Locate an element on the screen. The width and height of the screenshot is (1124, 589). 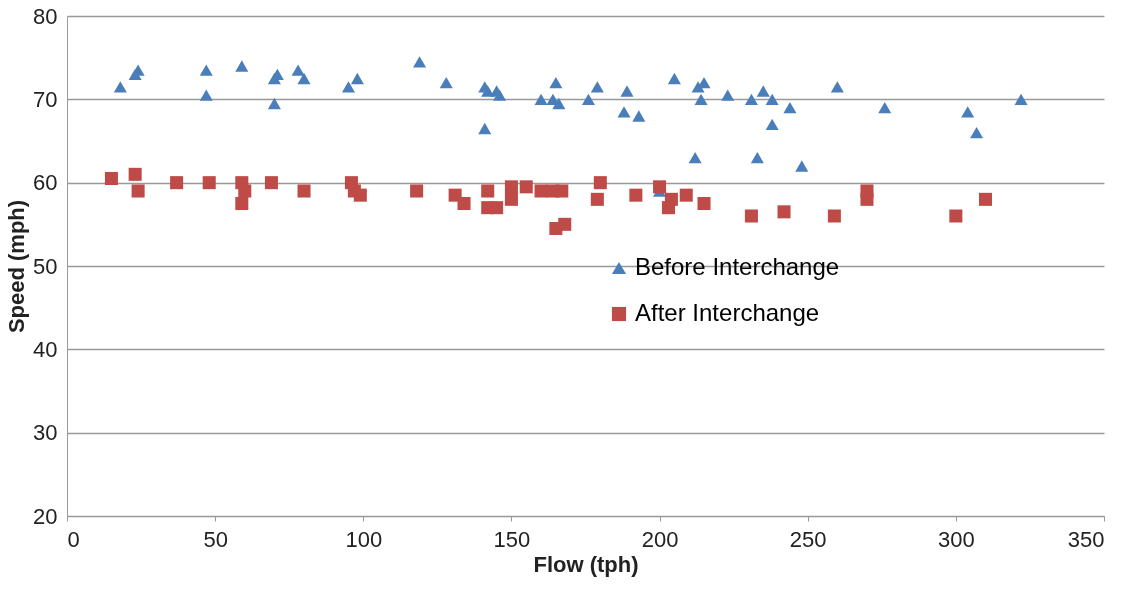
x-tick-label: 300 is located at coordinates (956, 539).